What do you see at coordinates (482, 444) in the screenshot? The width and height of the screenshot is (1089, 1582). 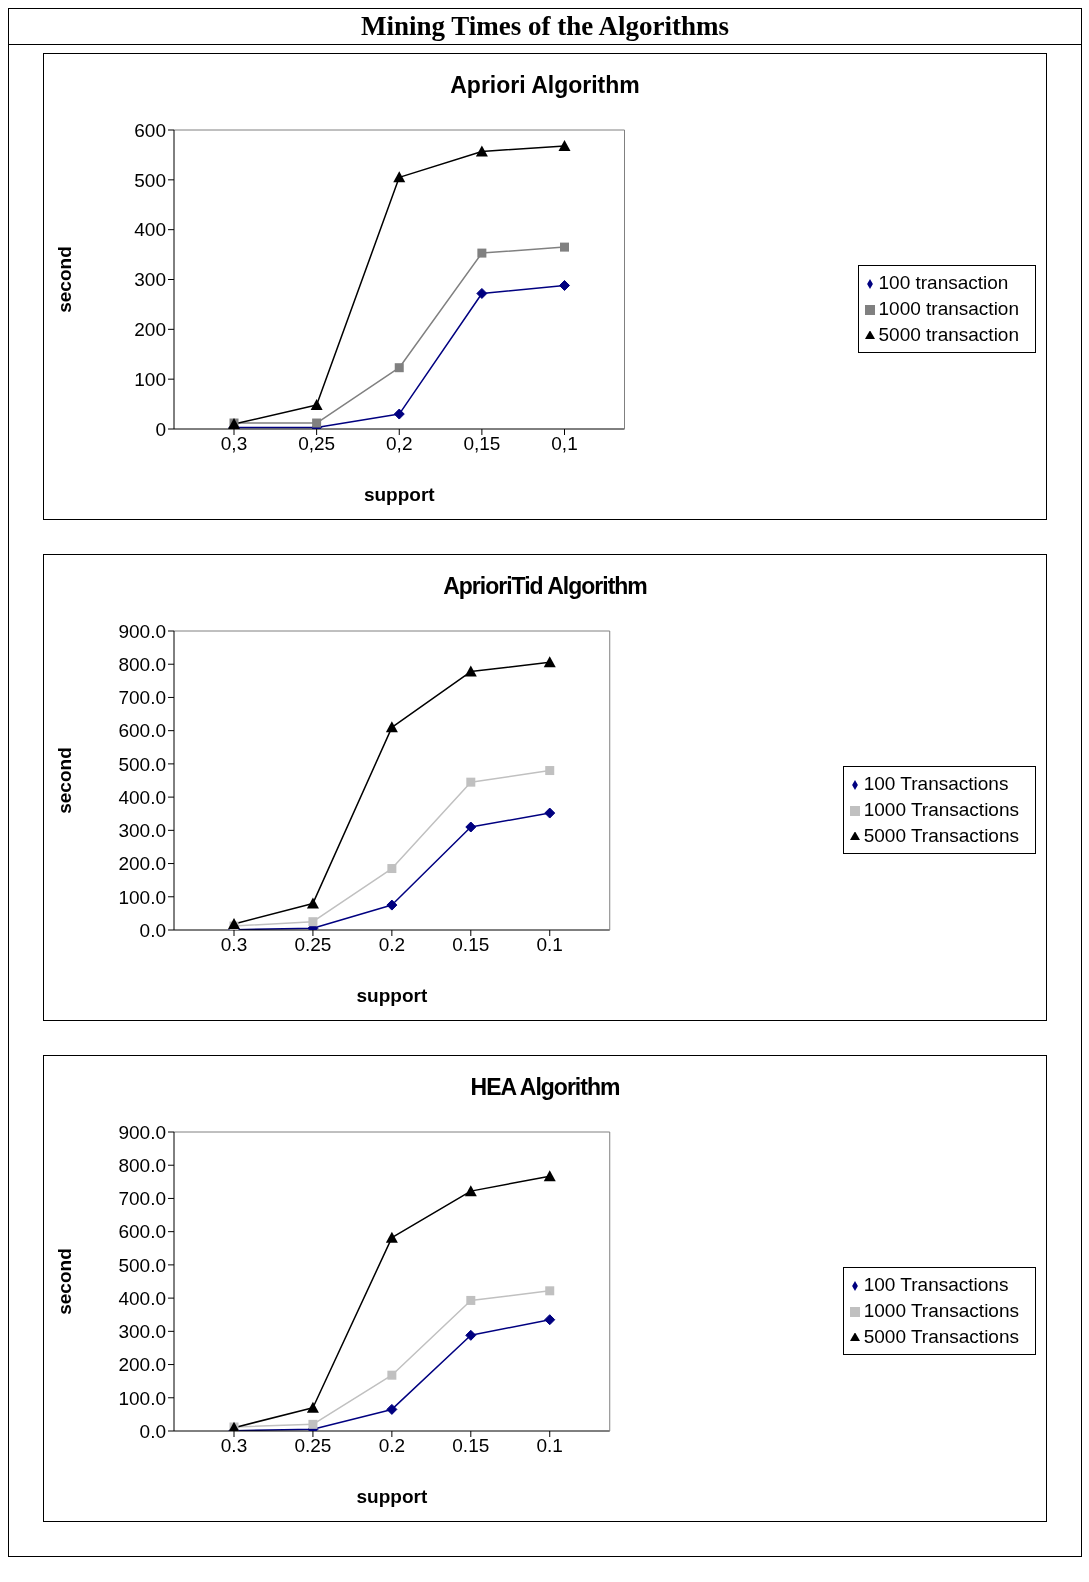 I see `x-tick-label: 0,15` at bounding box center [482, 444].